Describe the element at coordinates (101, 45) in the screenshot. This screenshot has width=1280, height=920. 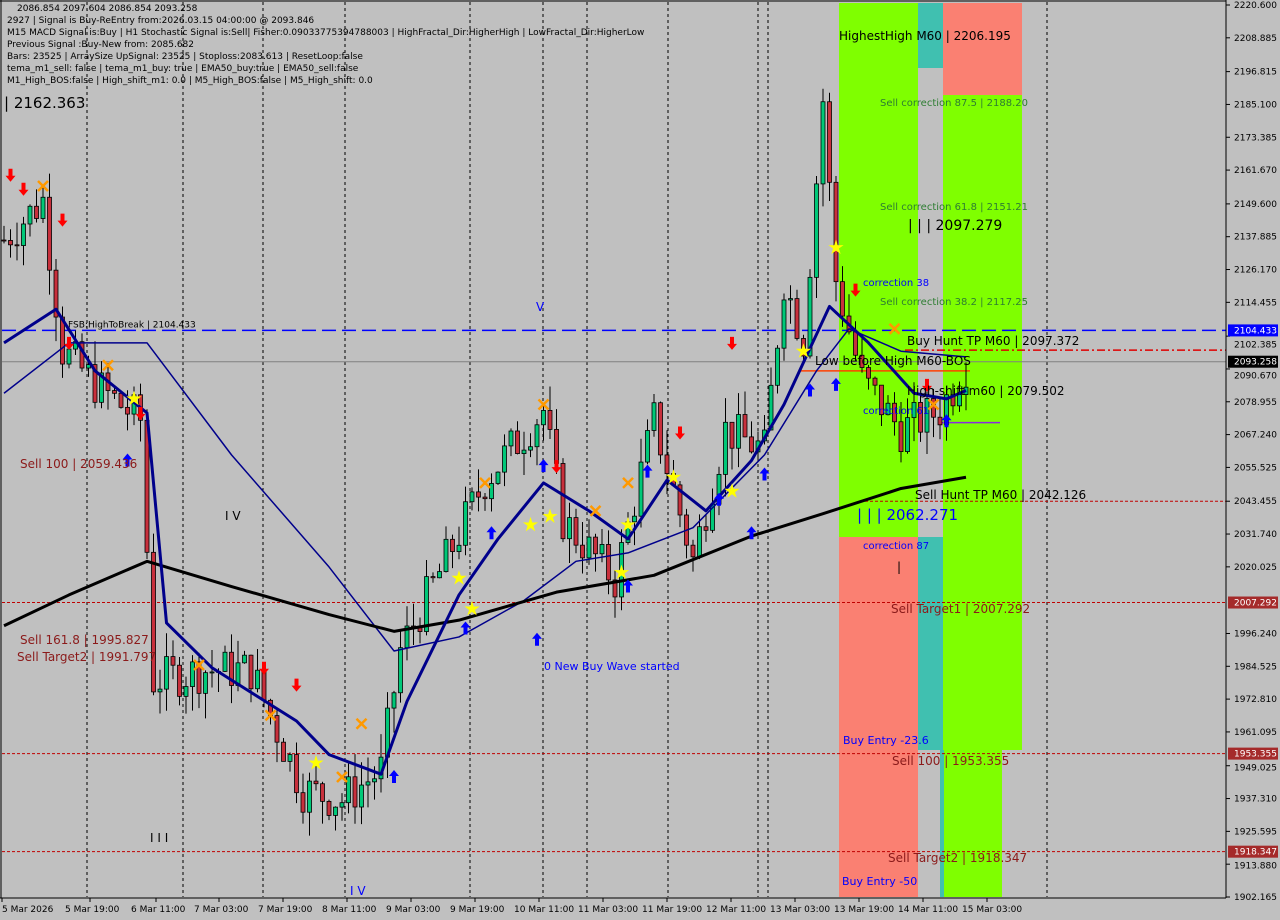
I see `info-line: Previous Signal :Buy-New from: 2085.682` at that location.